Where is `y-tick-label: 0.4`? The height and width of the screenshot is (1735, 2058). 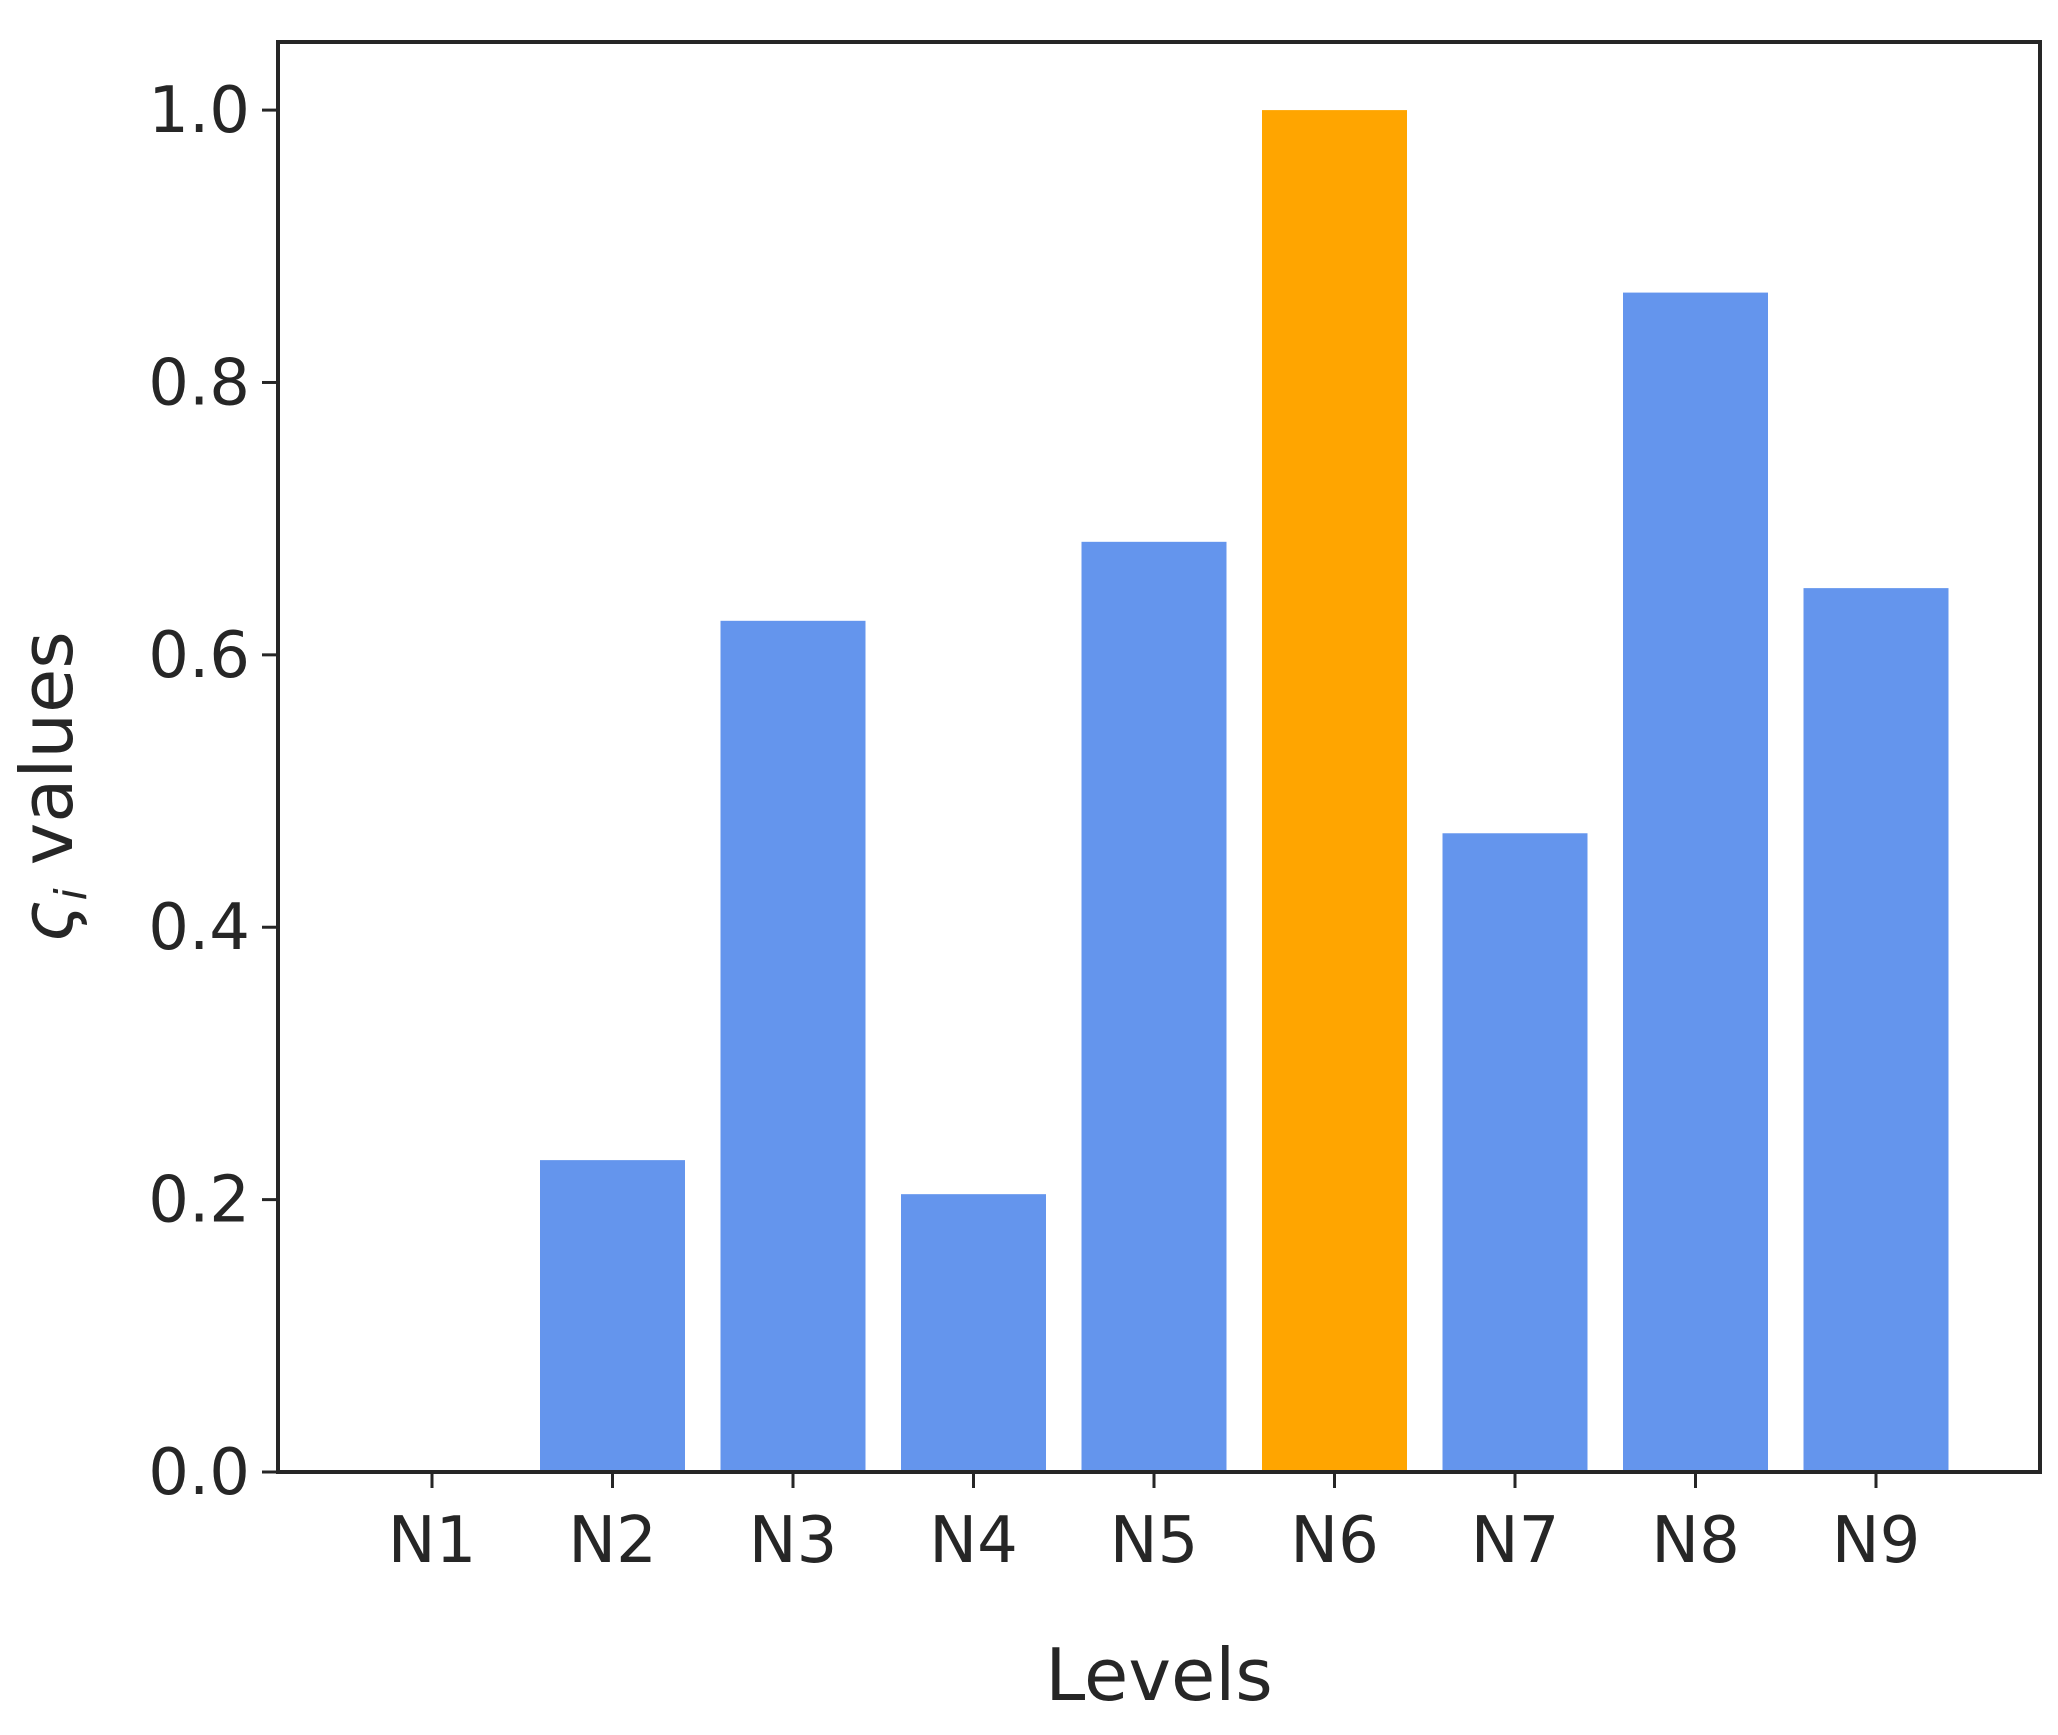 y-tick-label: 0.4 is located at coordinates (199, 928).